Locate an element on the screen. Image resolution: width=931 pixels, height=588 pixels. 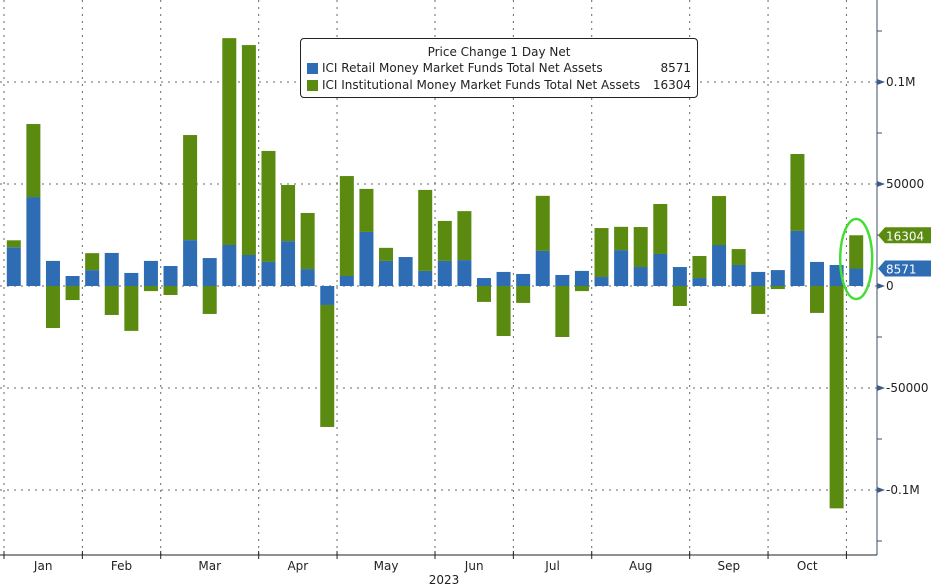
y-tick-label: 0.1M is located at coordinates (900, 82).